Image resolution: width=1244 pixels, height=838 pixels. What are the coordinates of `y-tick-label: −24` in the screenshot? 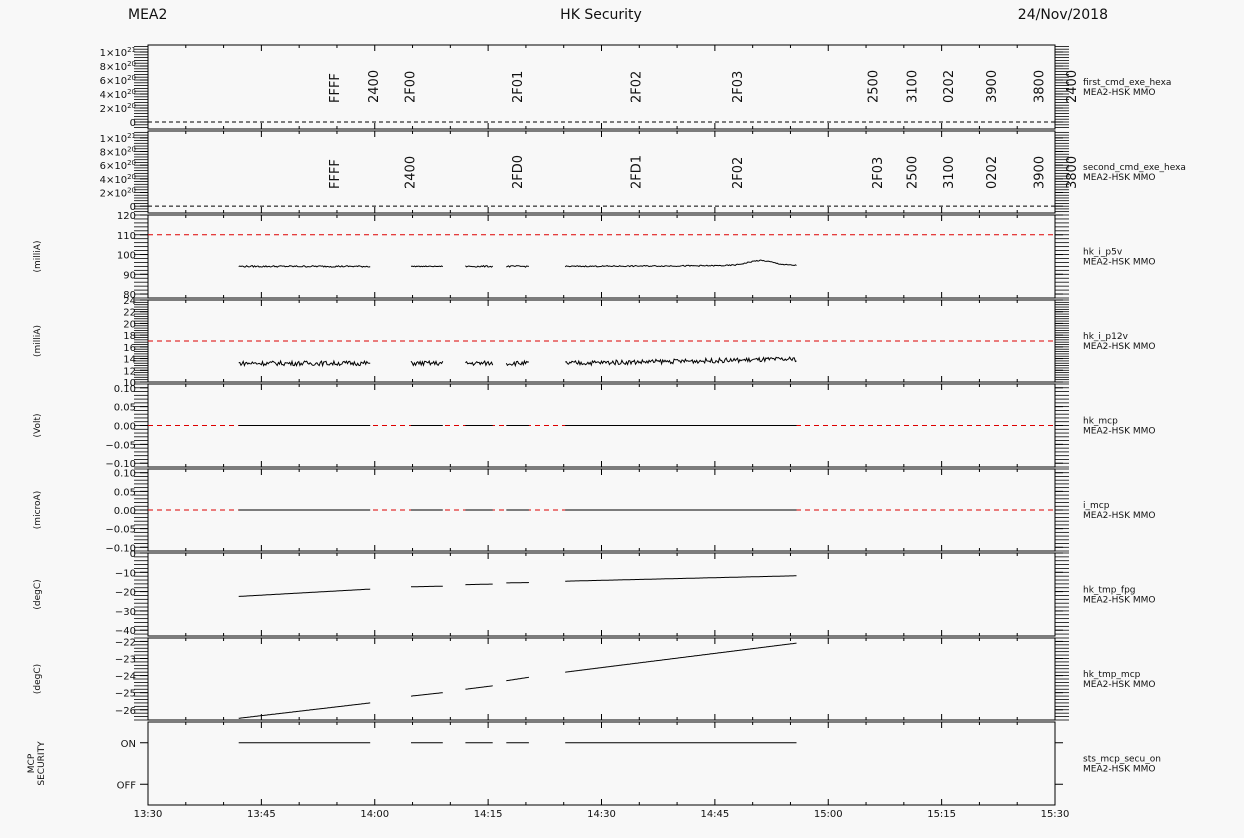 It's located at (125, 677).